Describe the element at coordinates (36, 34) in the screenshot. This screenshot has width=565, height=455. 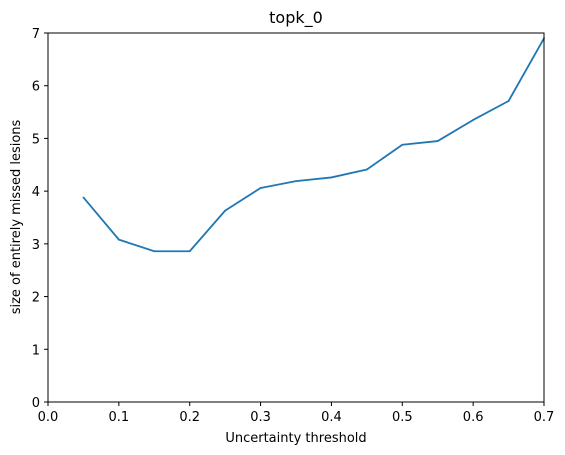
I see `y-tick-label: 7` at that location.